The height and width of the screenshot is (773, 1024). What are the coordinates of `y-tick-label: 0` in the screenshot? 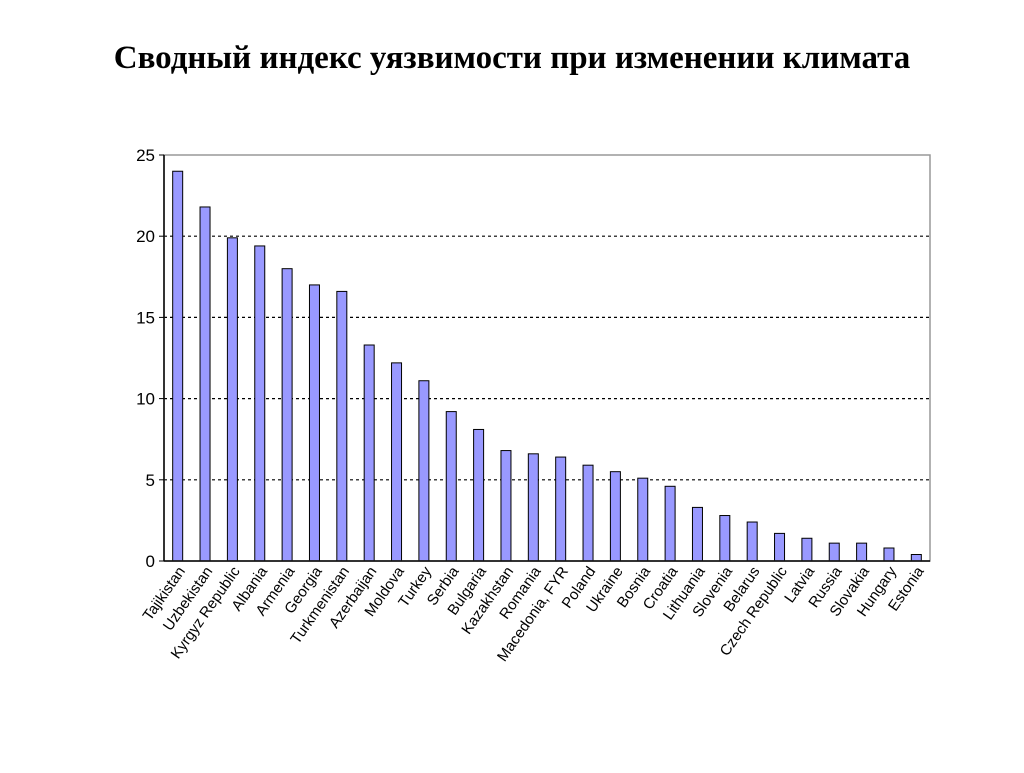 It's located at (150, 561).